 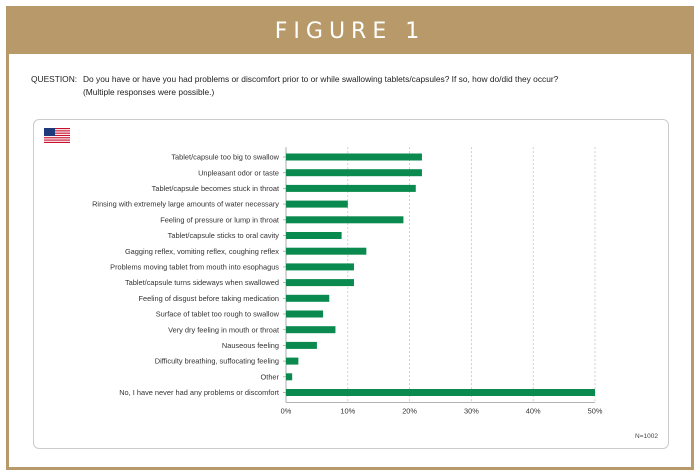 What do you see at coordinates (347, 410) in the screenshot?
I see `x-tick-label: 10%` at bounding box center [347, 410].